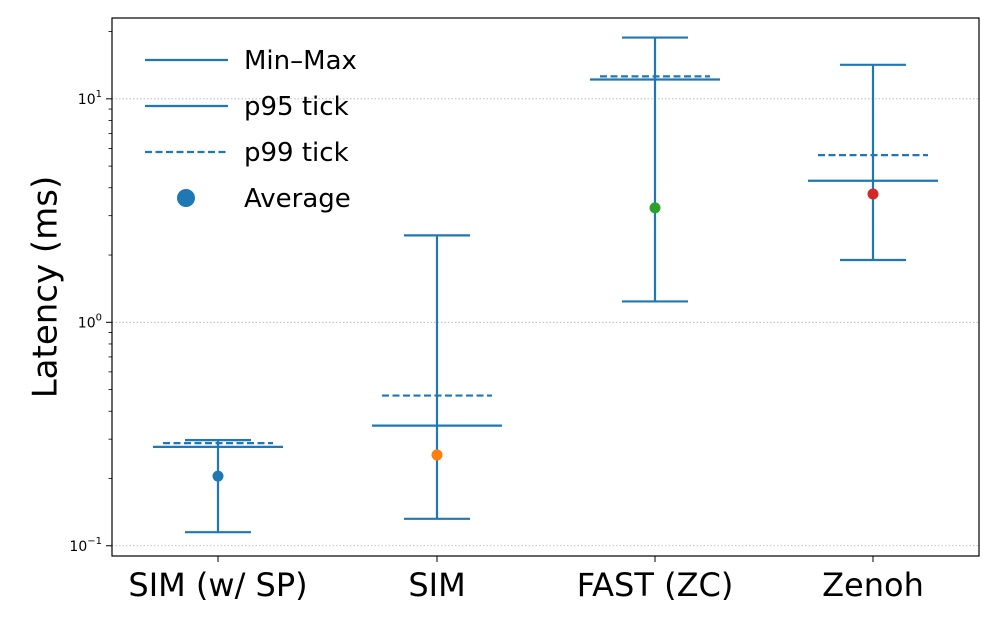 This screenshot has width=997, height=623. I want to click on x-tick-label-2: FAST (ZC), so click(655, 585).